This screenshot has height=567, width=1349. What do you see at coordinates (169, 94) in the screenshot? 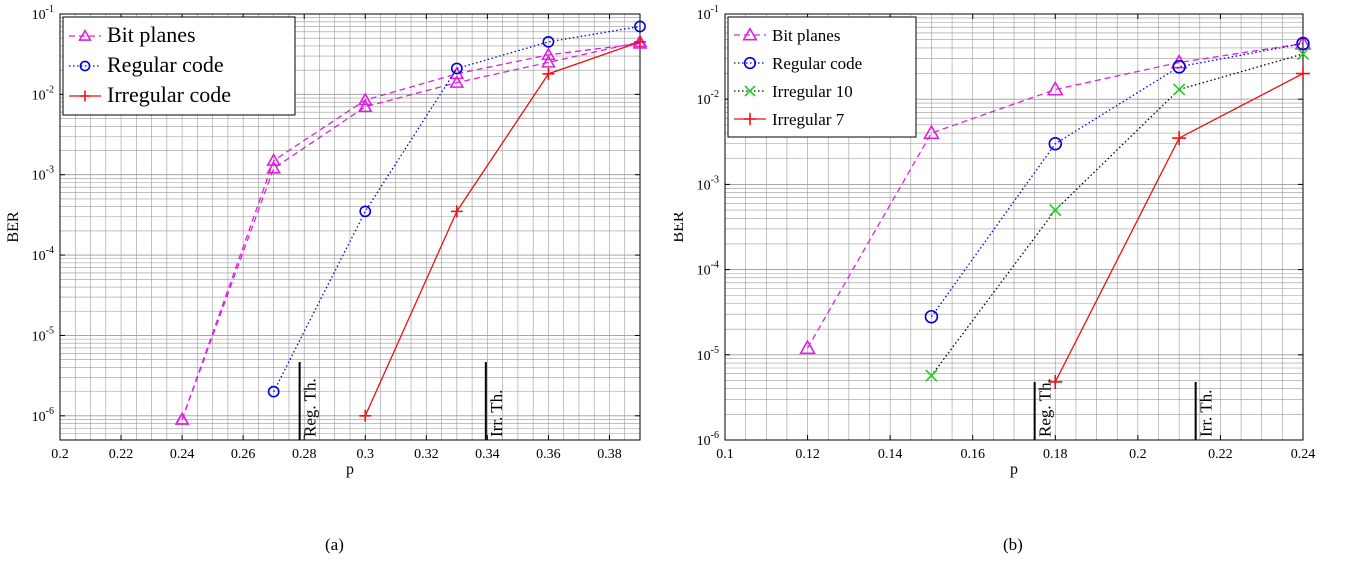
I see `legend-label: Irregular code` at bounding box center [169, 94].